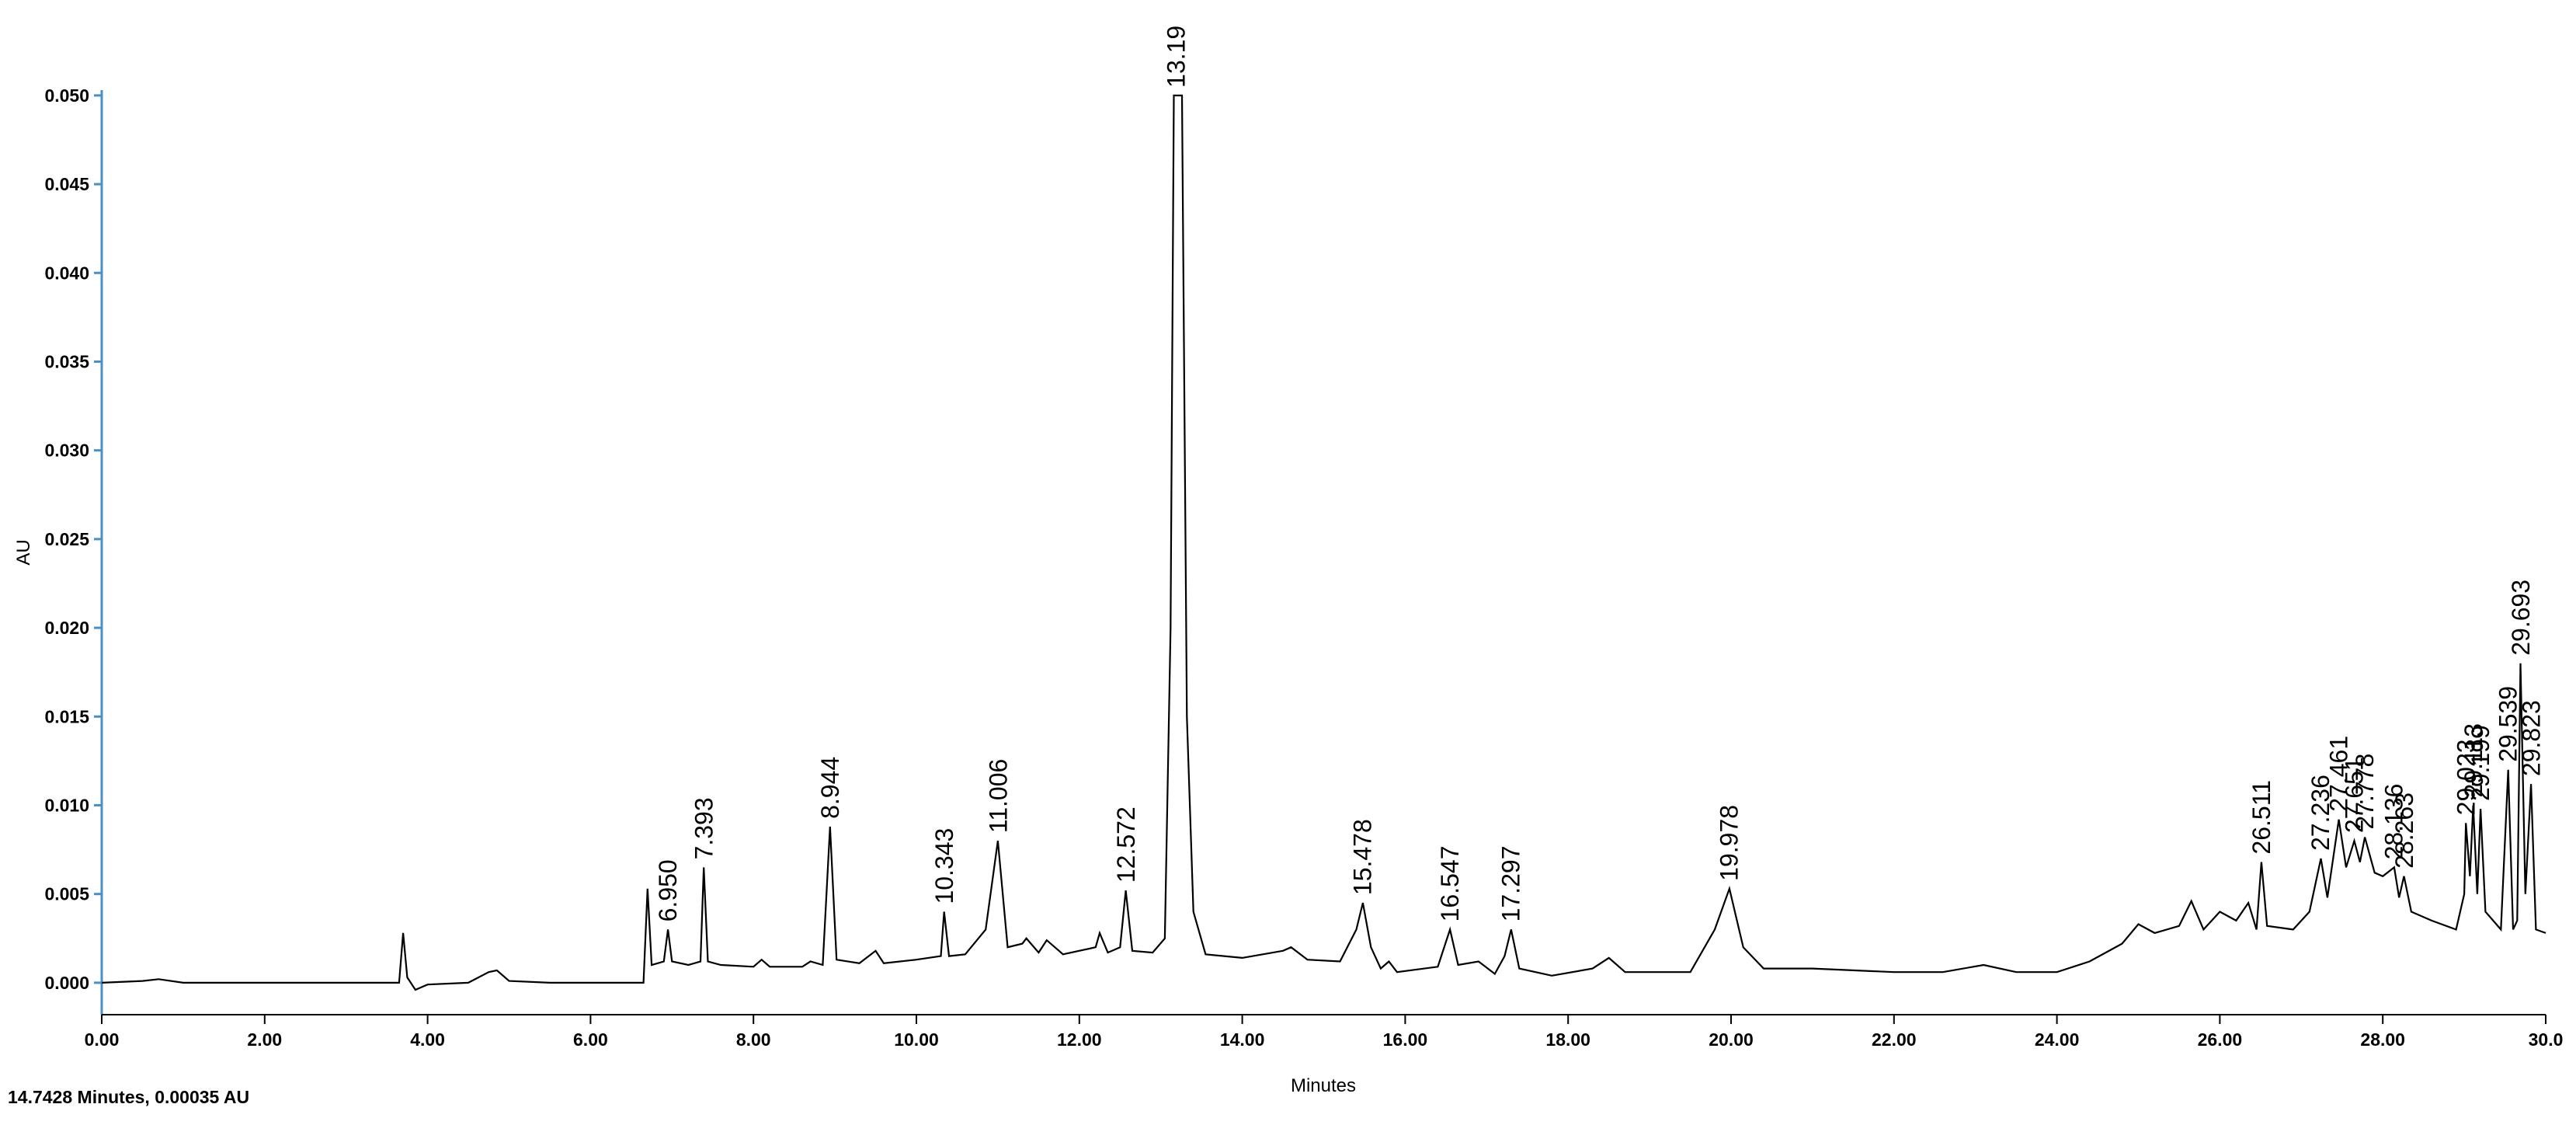 This screenshot has height=1125, width=2576. What do you see at coordinates (668, 890) in the screenshot?
I see `peak-label: 6.950` at bounding box center [668, 890].